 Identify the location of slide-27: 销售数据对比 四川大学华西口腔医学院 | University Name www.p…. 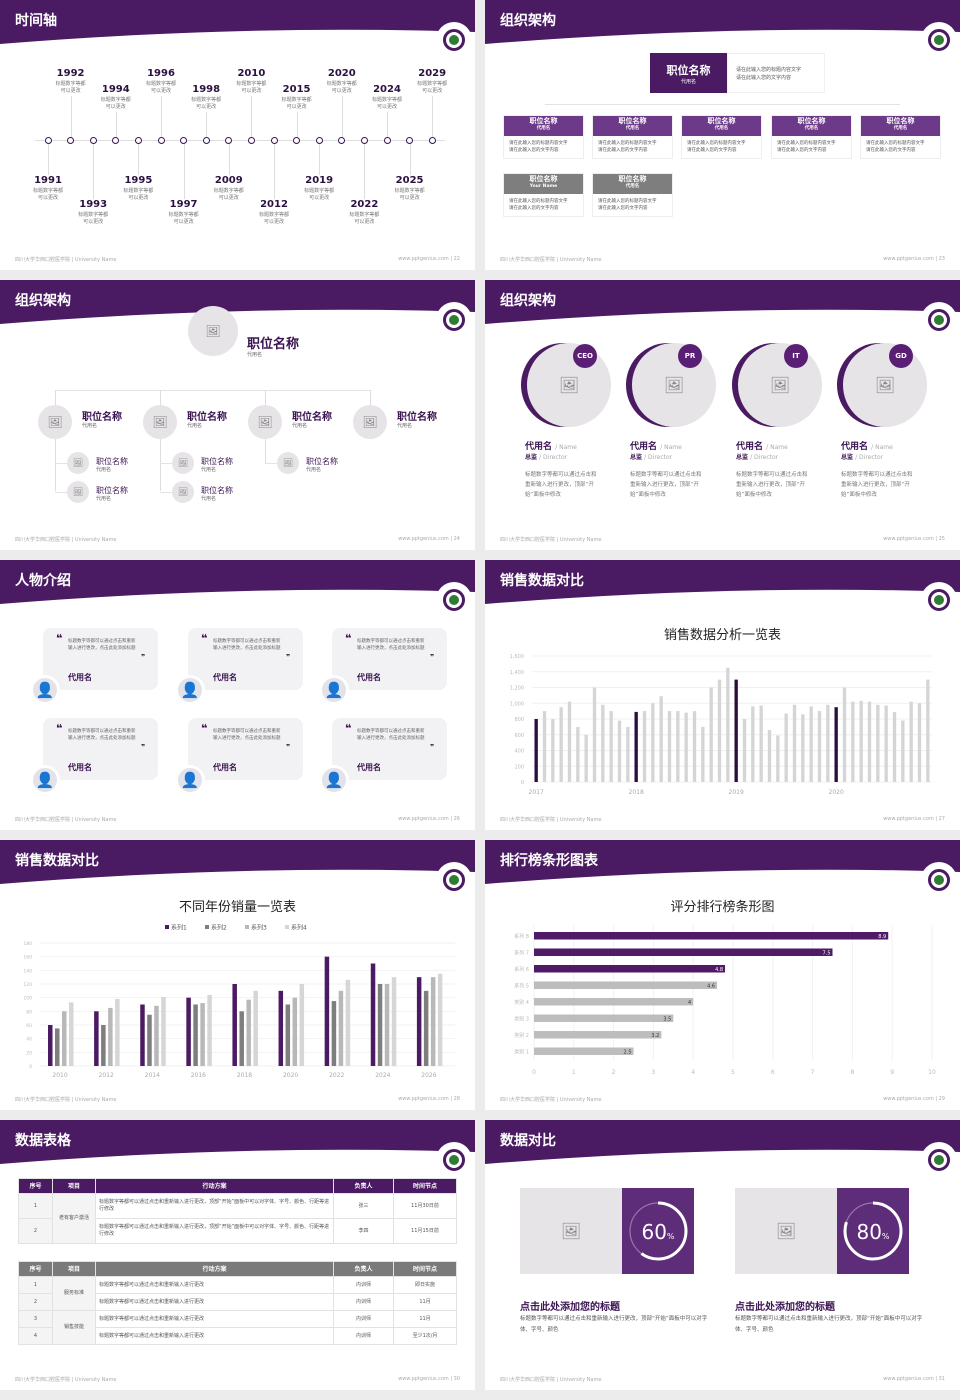
(722, 695).